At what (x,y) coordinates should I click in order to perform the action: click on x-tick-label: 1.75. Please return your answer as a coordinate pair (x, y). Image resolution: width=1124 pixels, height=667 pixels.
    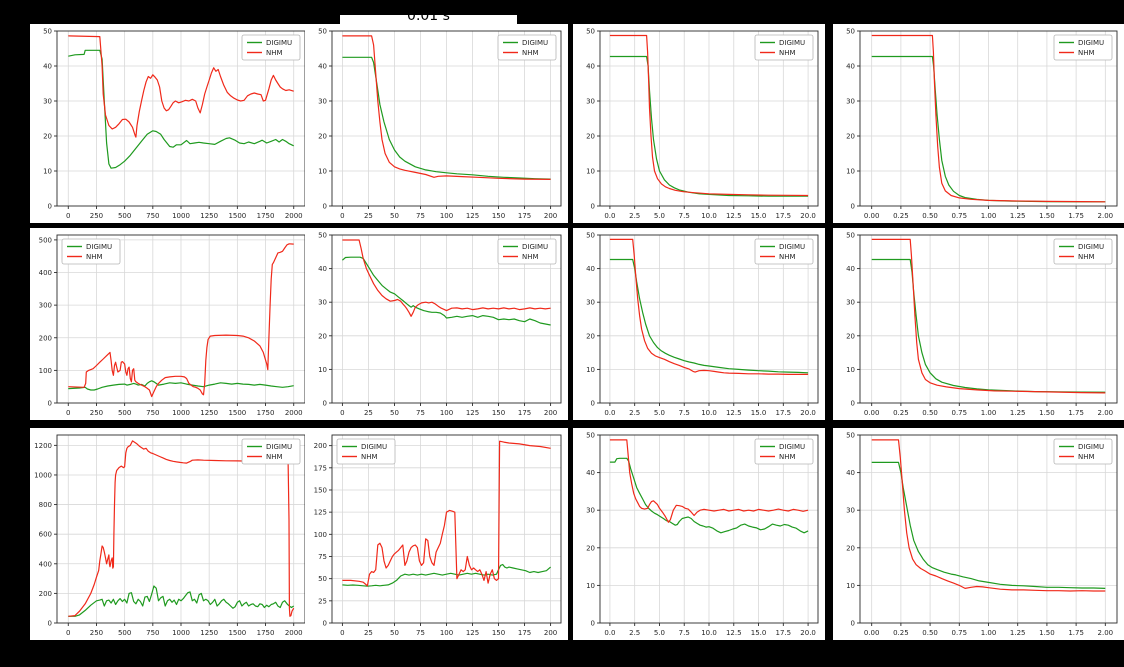
    Looking at the image, I should click on (1076, 413).